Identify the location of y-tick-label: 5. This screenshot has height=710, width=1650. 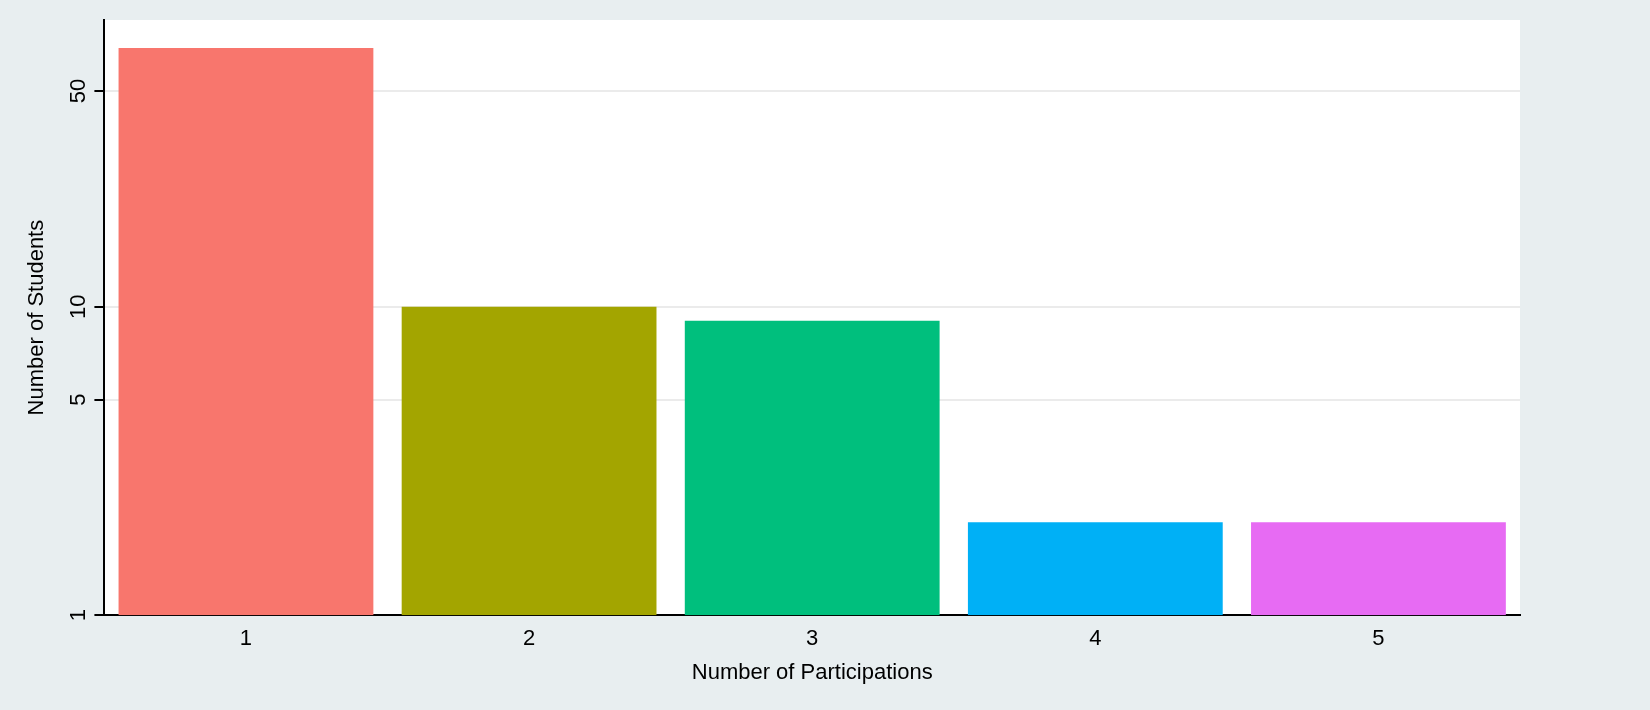
(78, 399).